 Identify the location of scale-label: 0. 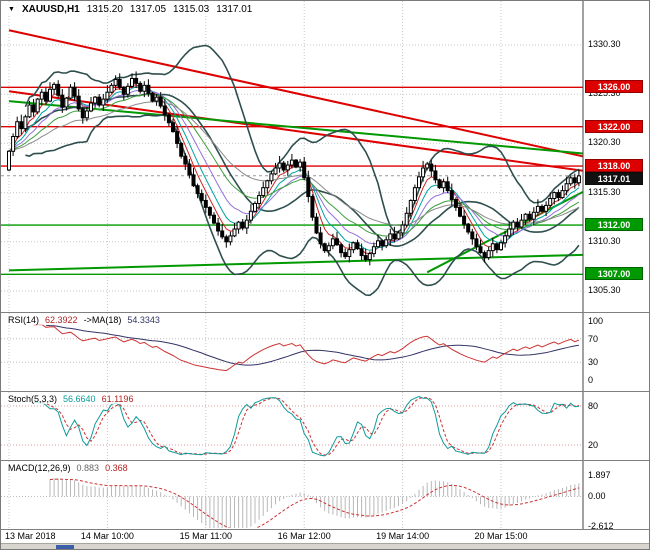
(591, 380).